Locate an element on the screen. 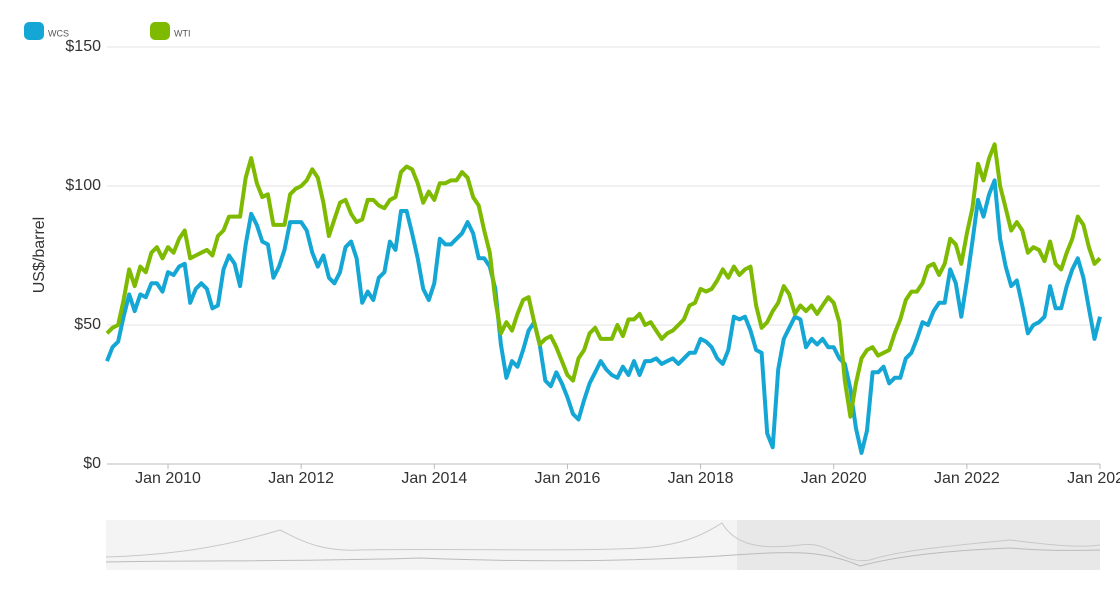  y-tick-label: $100 is located at coordinates (83, 185).